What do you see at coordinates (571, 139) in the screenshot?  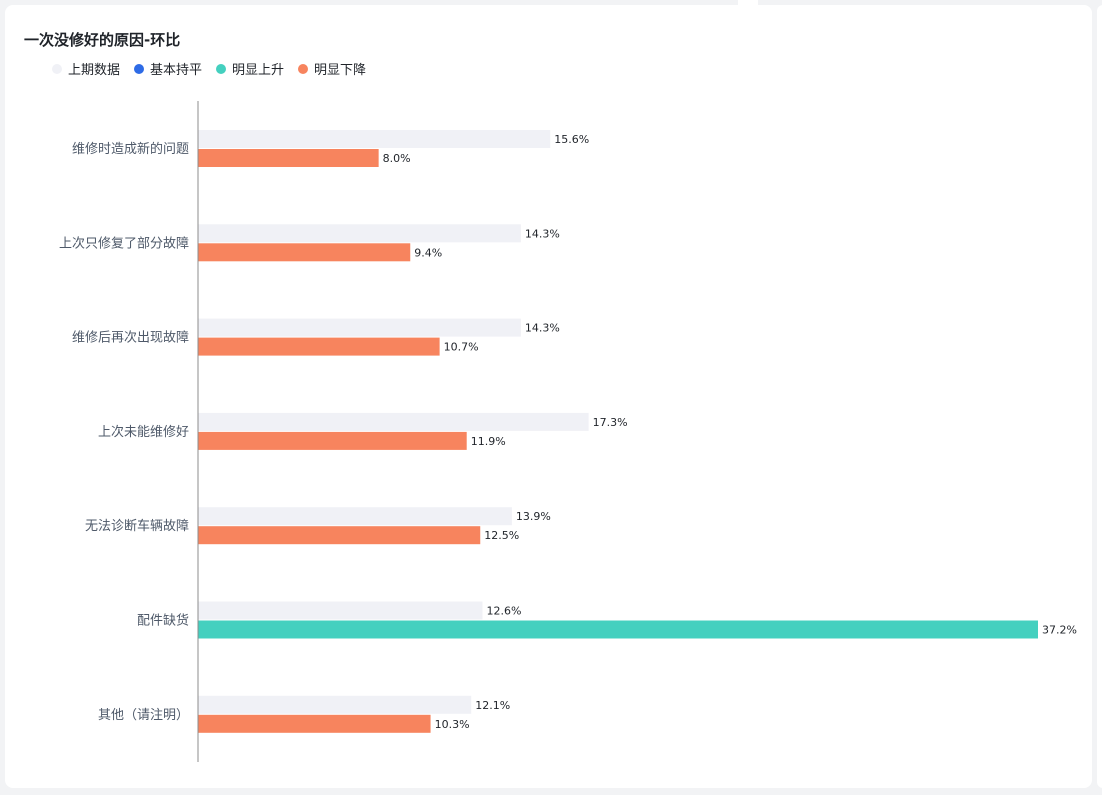 I see `value-label-previous: 15.6%` at bounding box center [571, 139].